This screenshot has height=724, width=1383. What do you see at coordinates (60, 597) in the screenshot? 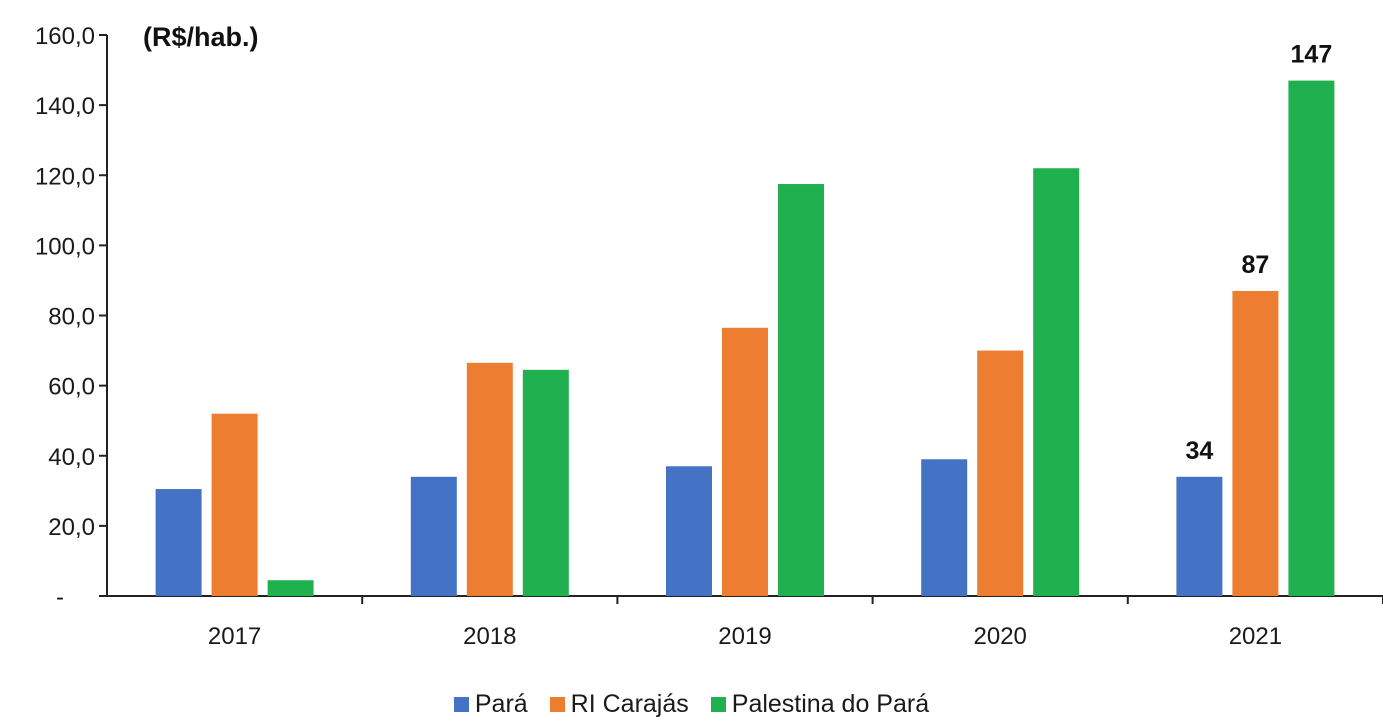
I see `y-tick-label: -` at bounding box center [60, 597].